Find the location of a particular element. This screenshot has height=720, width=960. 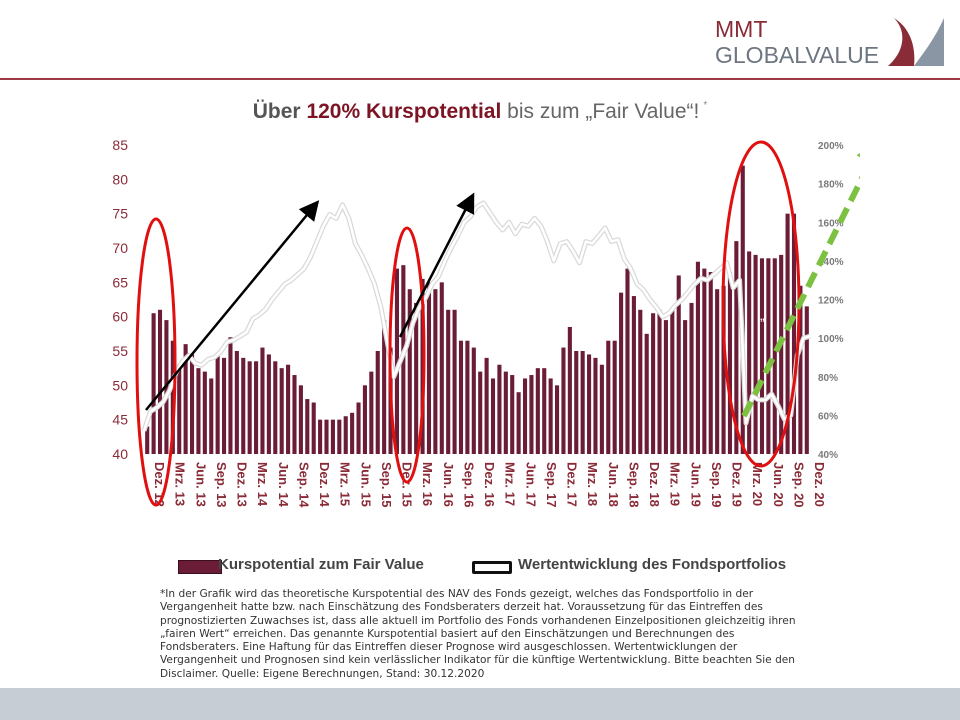

title-part-2: 120% Kurspotential is located at coordinates (404, 111).